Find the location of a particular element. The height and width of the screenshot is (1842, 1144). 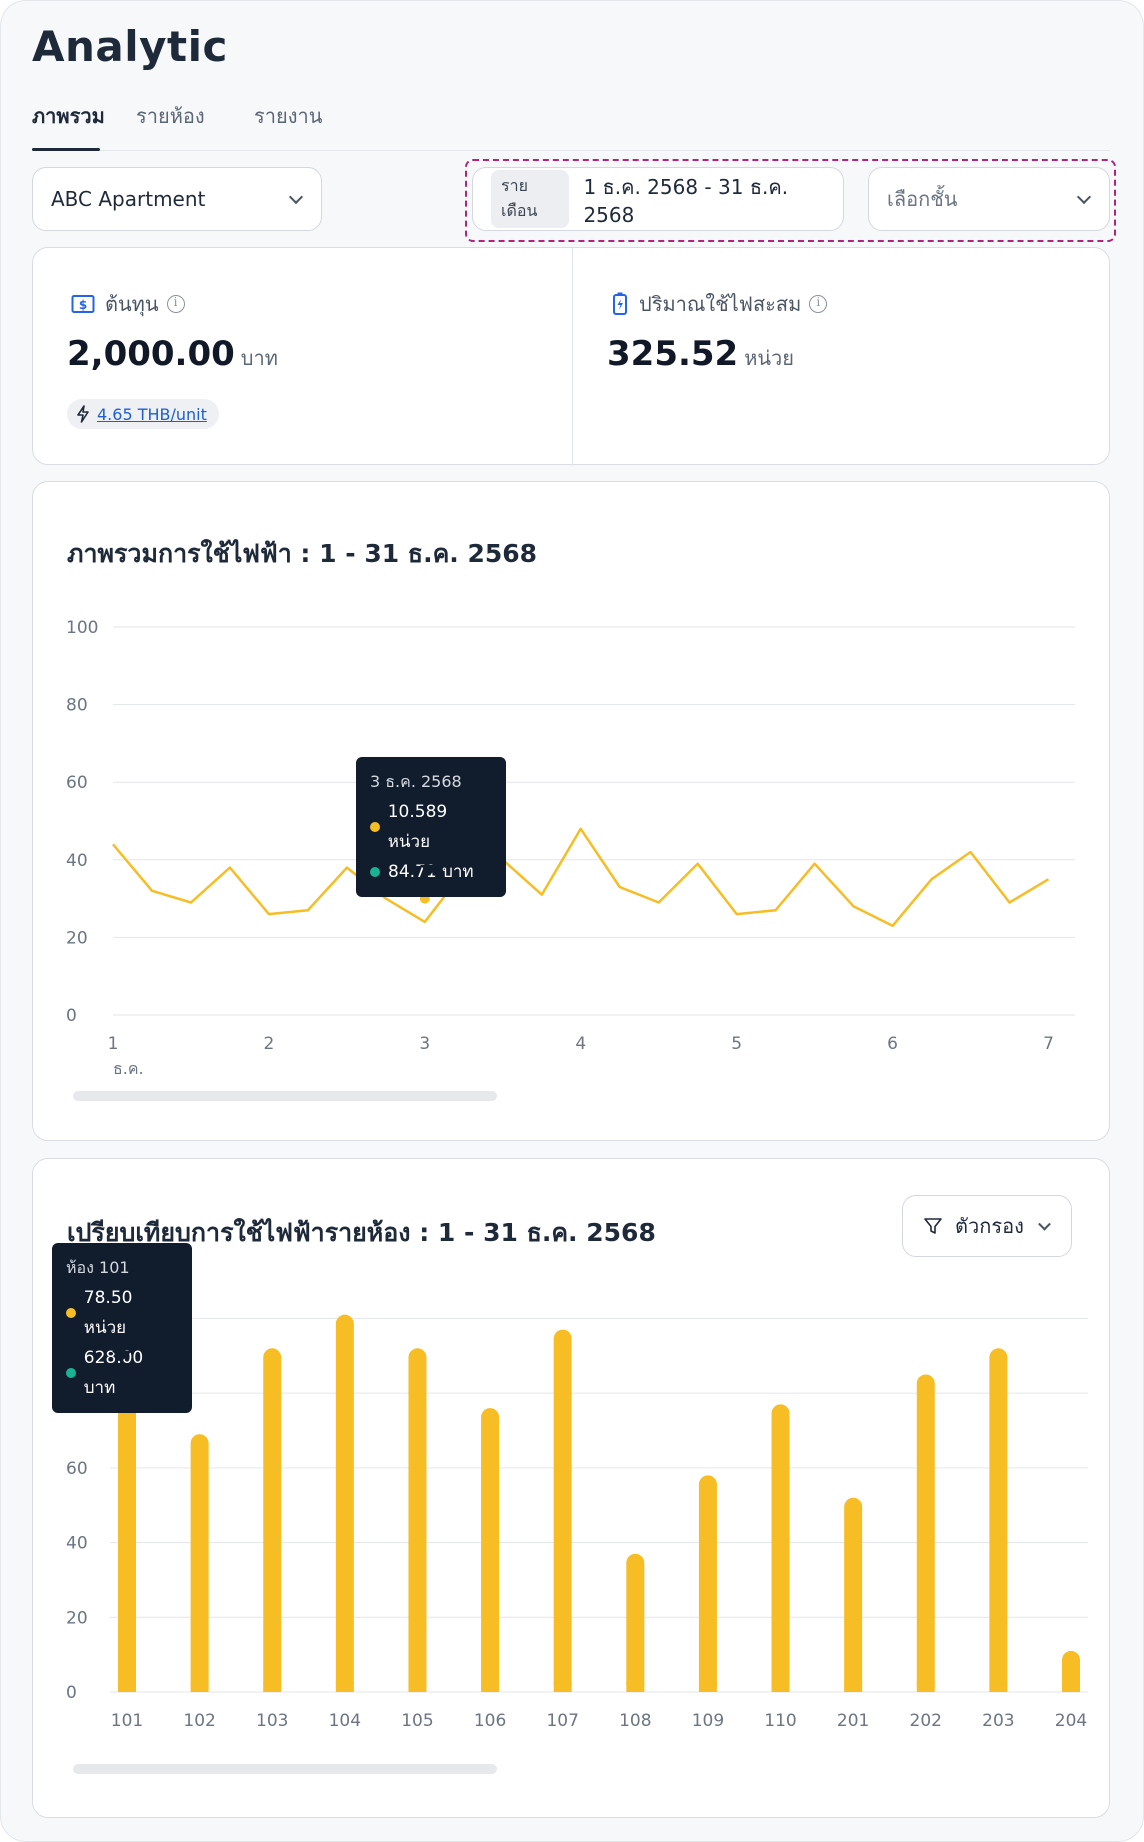

tab-bar: ภาพรวม รายห้อง รายงาน is located at coordinates (571, 126).